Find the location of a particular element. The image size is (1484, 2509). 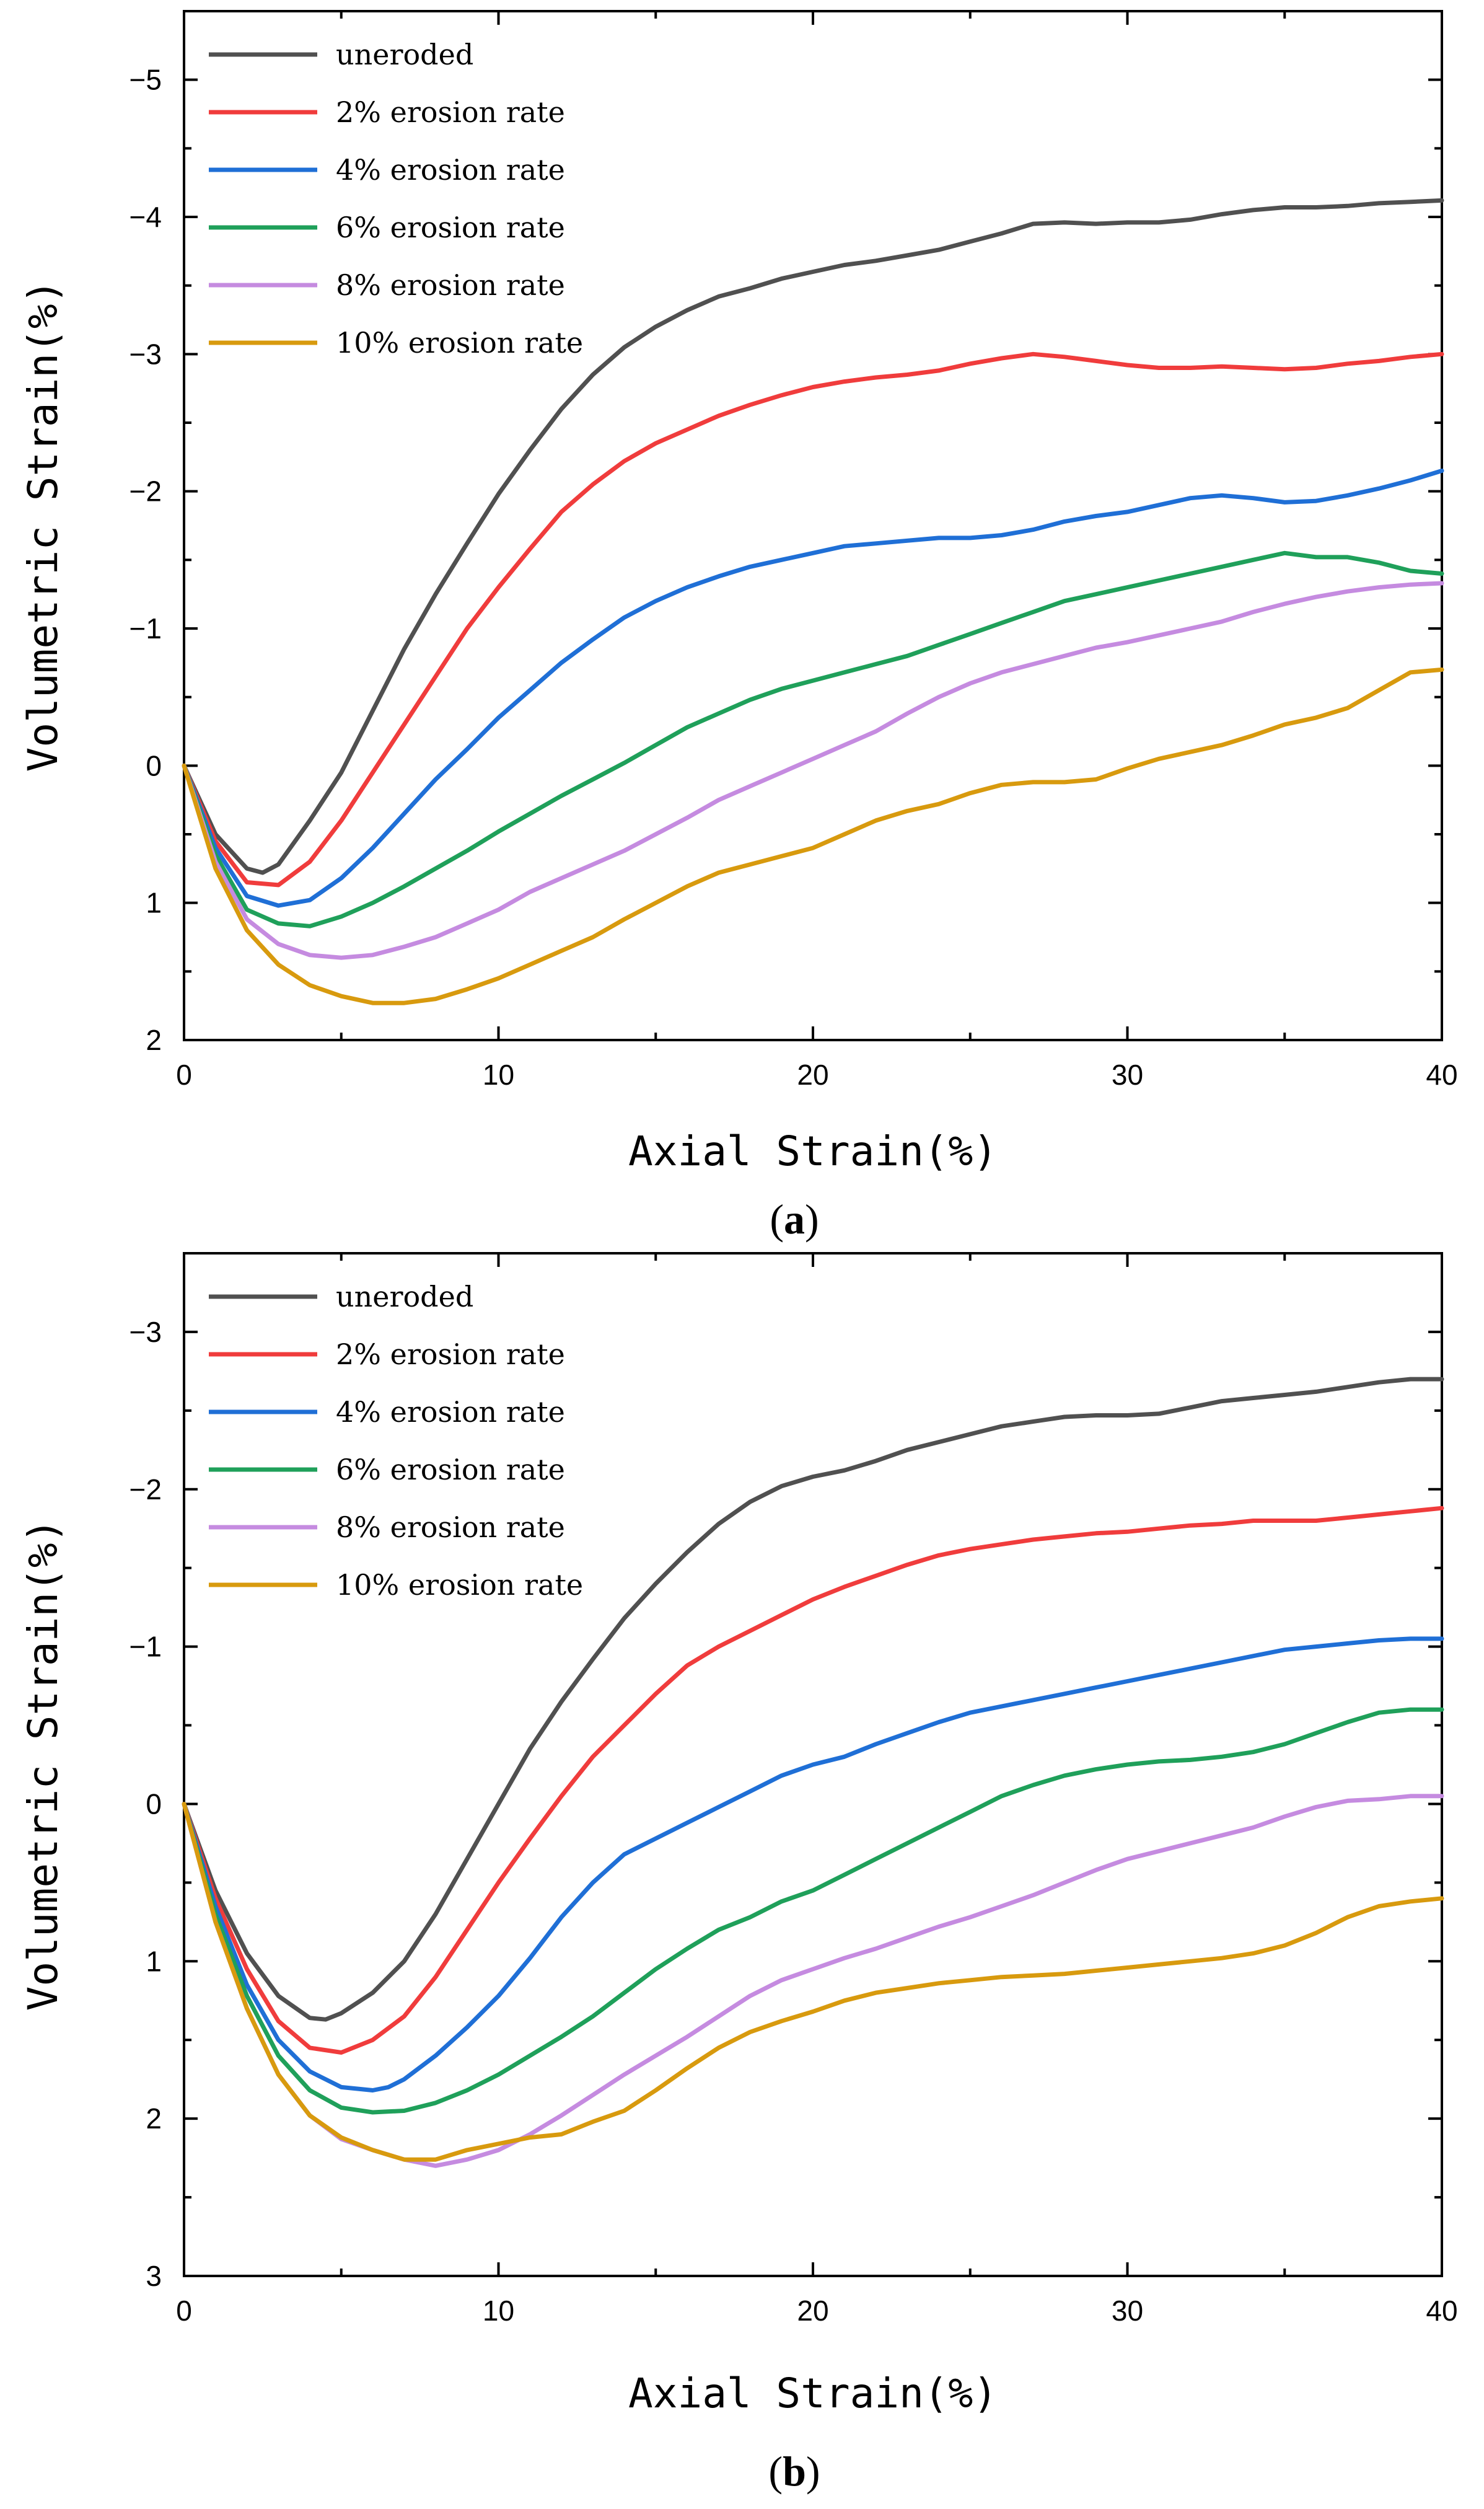

caption: (a) is located at coordinates (794, 1219).